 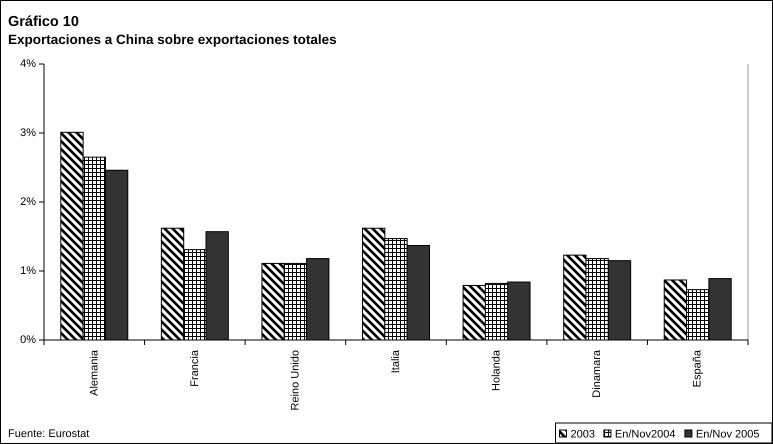 What do you see at coordinates (698, 368) in the screenshot?
I see `x-tick-label: España` at bounding box center [698, 368].